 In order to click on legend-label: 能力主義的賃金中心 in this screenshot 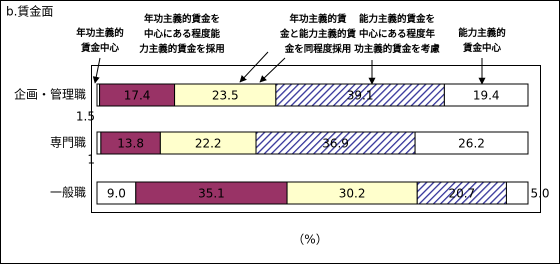, I will do `click(482, 40)`.